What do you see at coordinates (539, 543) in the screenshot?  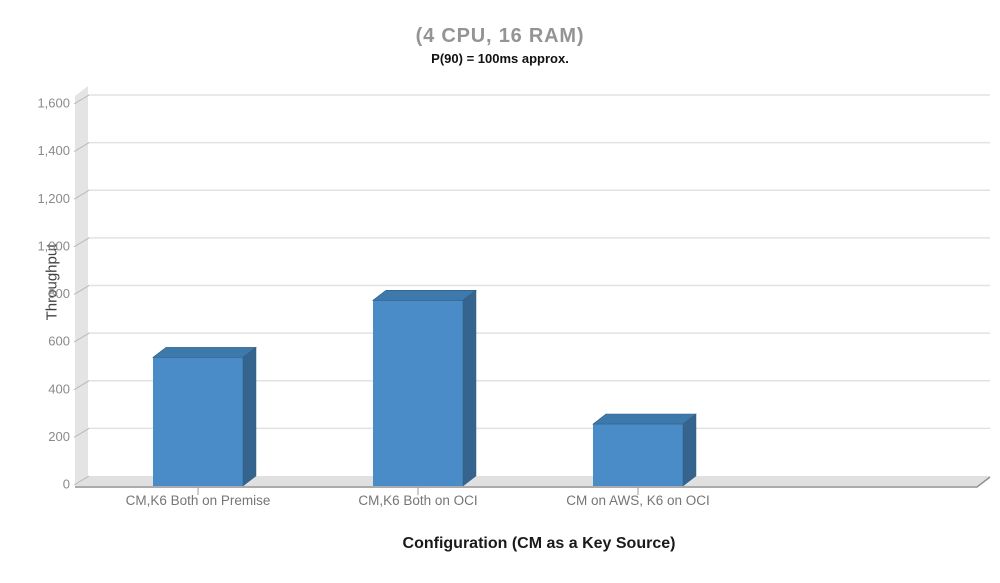 I see `x-axis-title: Configuration (CM as a Key Source)` at bounding box center [539, 543].